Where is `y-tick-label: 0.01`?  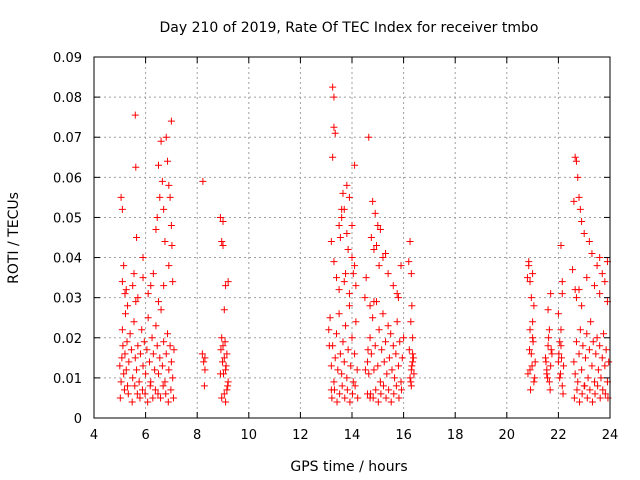
y-tick-label: 0.01 is located at coordinates (67, 379).